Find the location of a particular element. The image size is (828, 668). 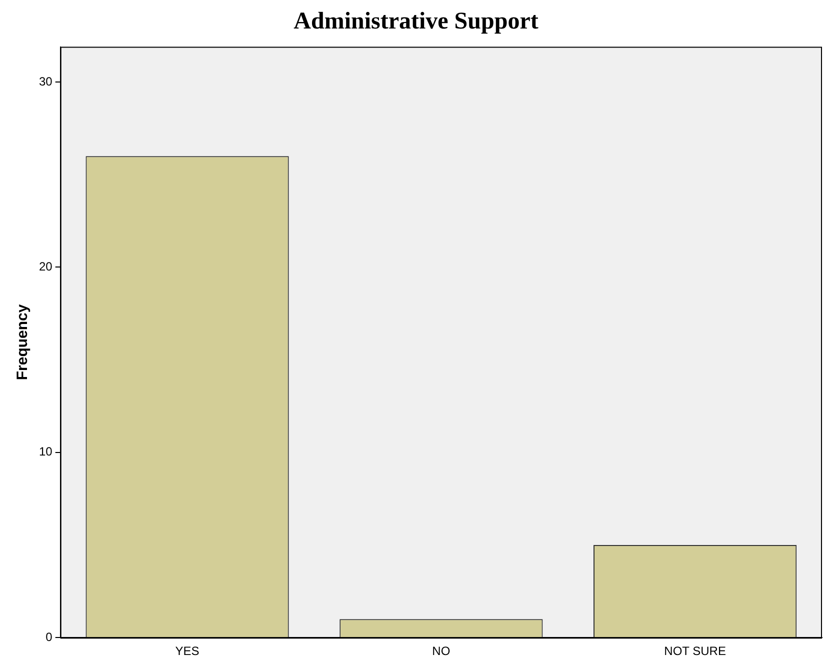

chart-title: Administrative Support is located at coordinates (416, 21).